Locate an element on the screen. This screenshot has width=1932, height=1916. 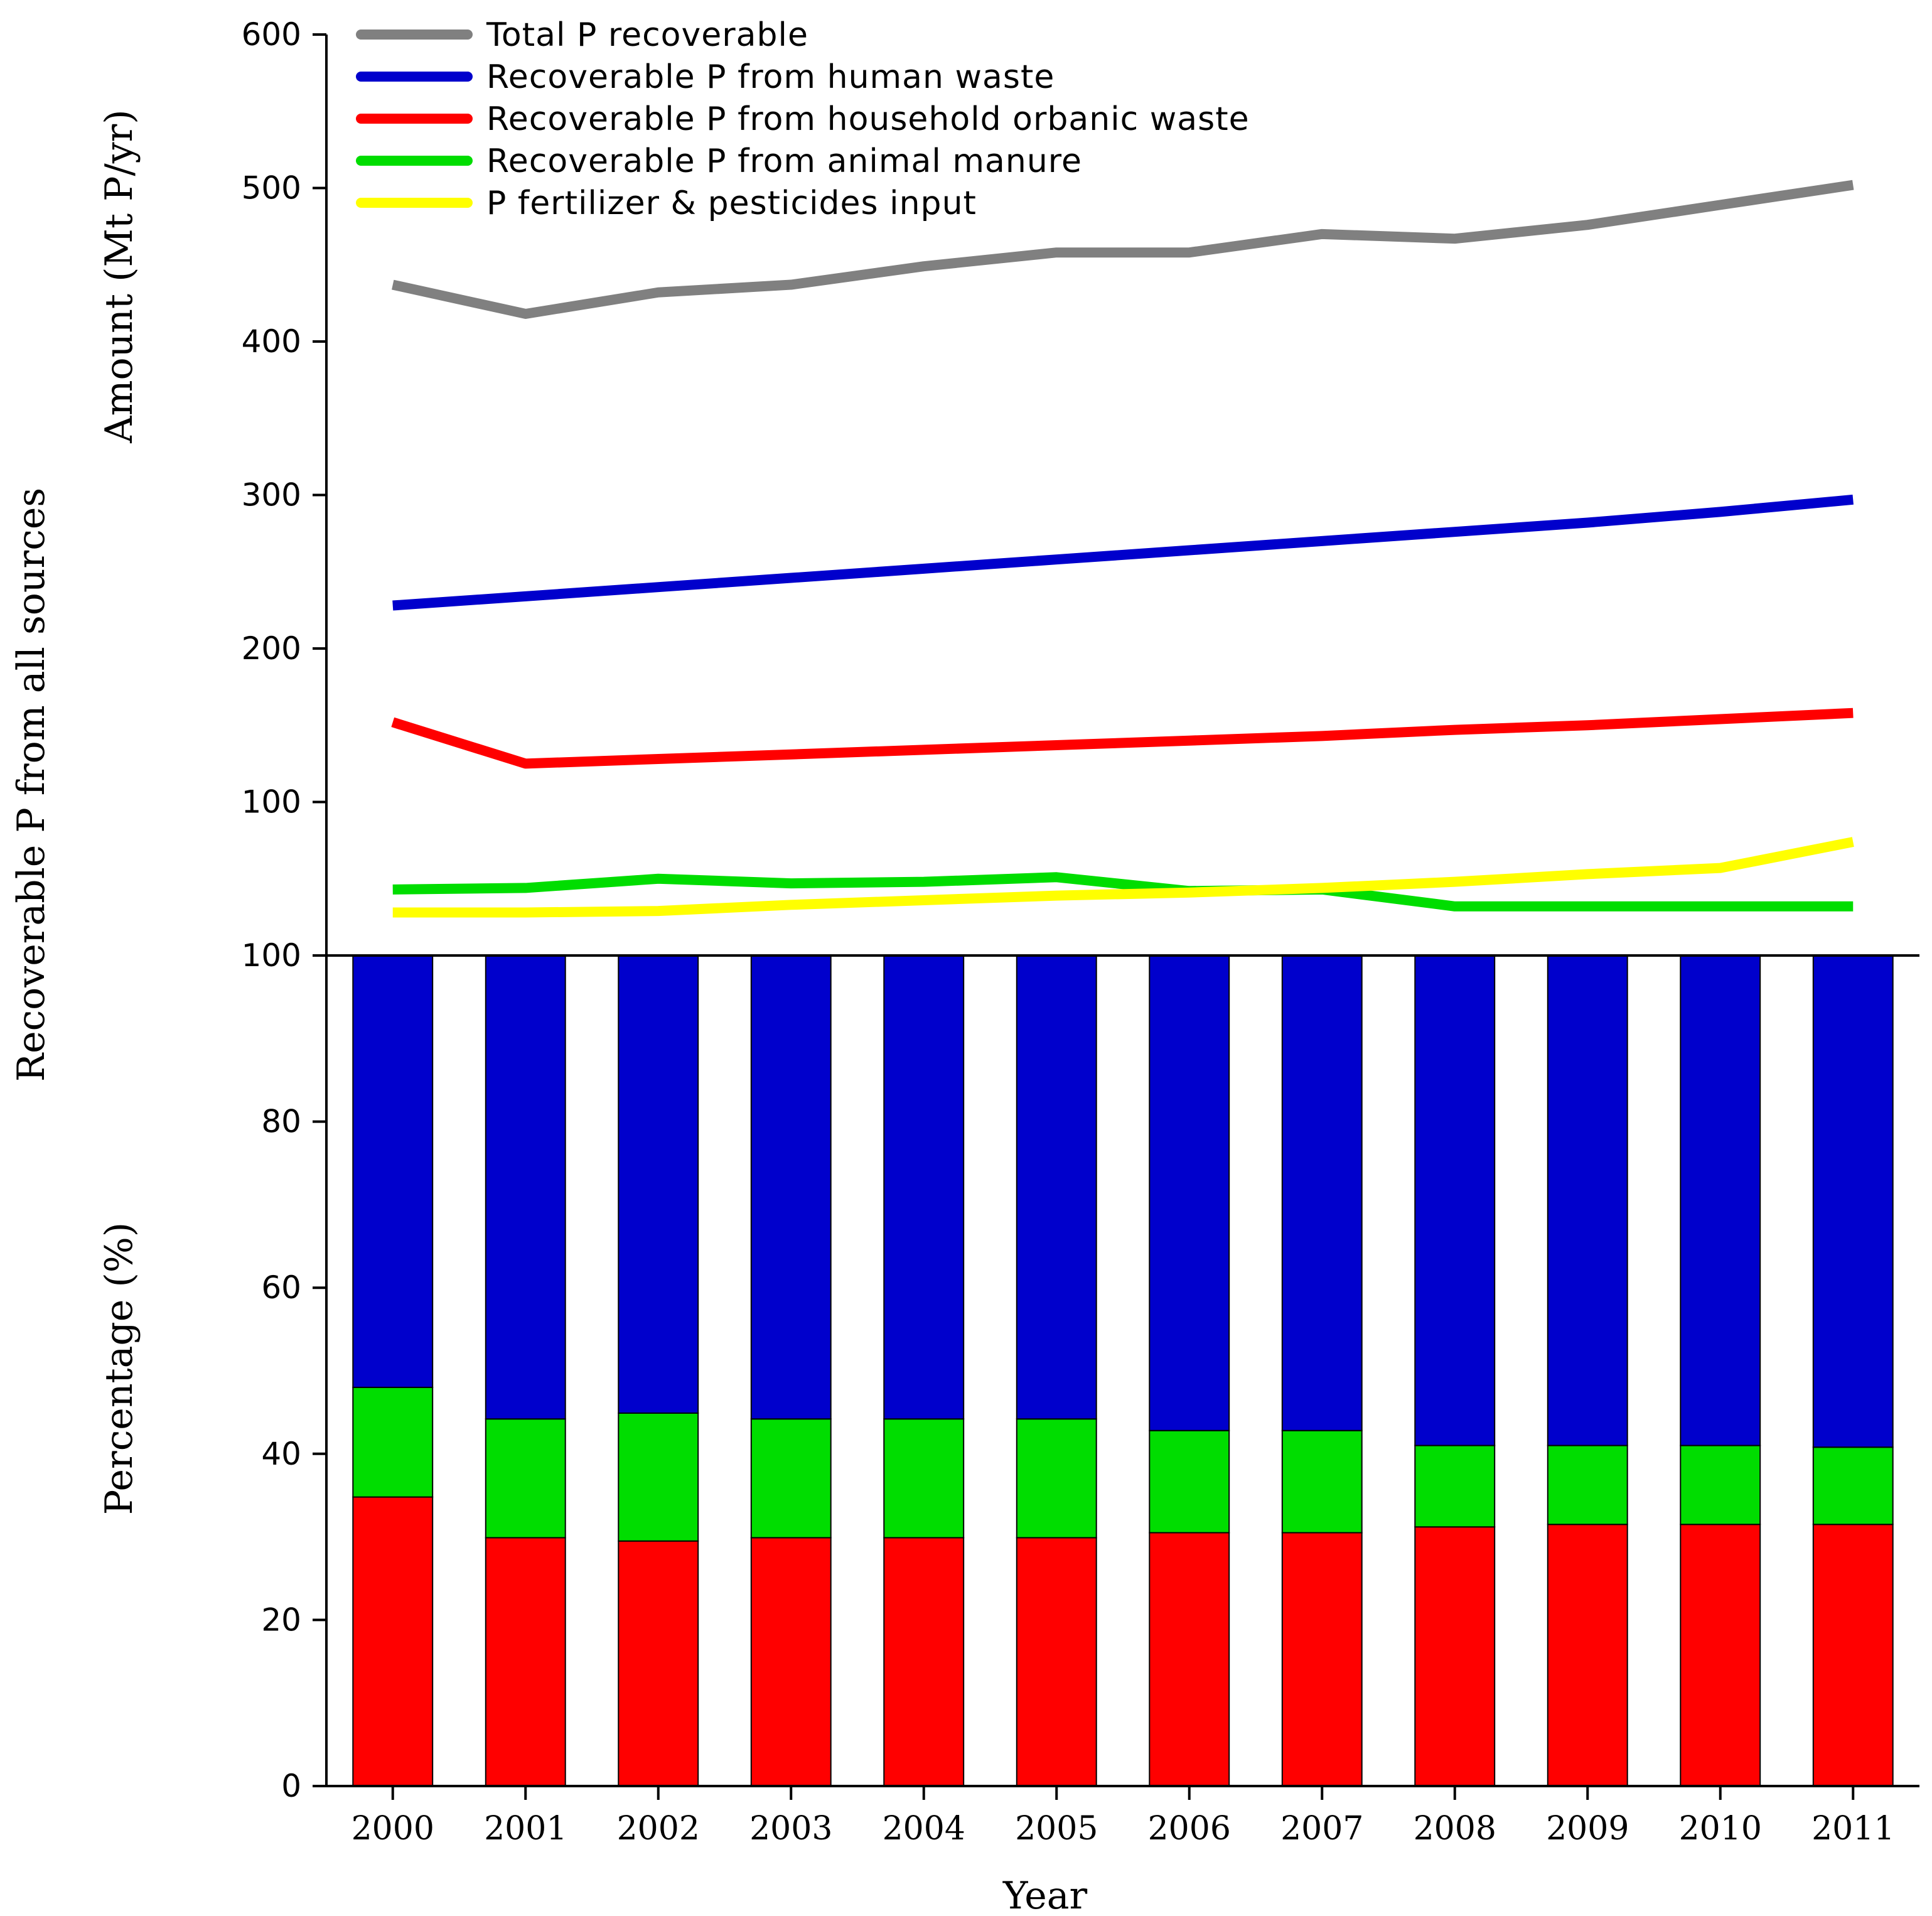
top-y-tick-label: 200 is located at coordinates (271, 648).